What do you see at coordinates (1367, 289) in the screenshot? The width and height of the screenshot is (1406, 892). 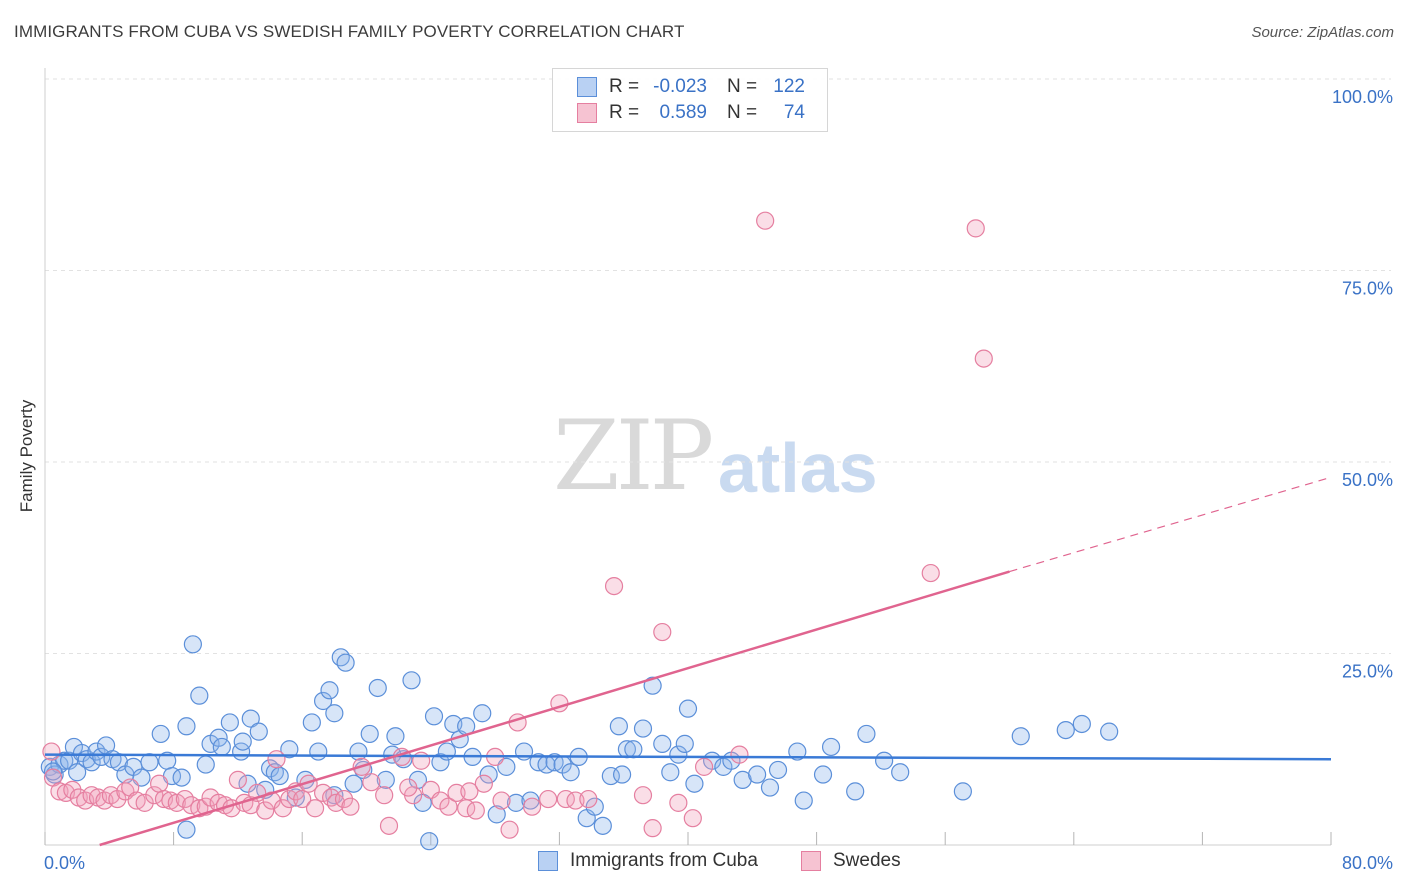 I see `y-tick-label: 75.0%` at bounding box center [1367, 289].